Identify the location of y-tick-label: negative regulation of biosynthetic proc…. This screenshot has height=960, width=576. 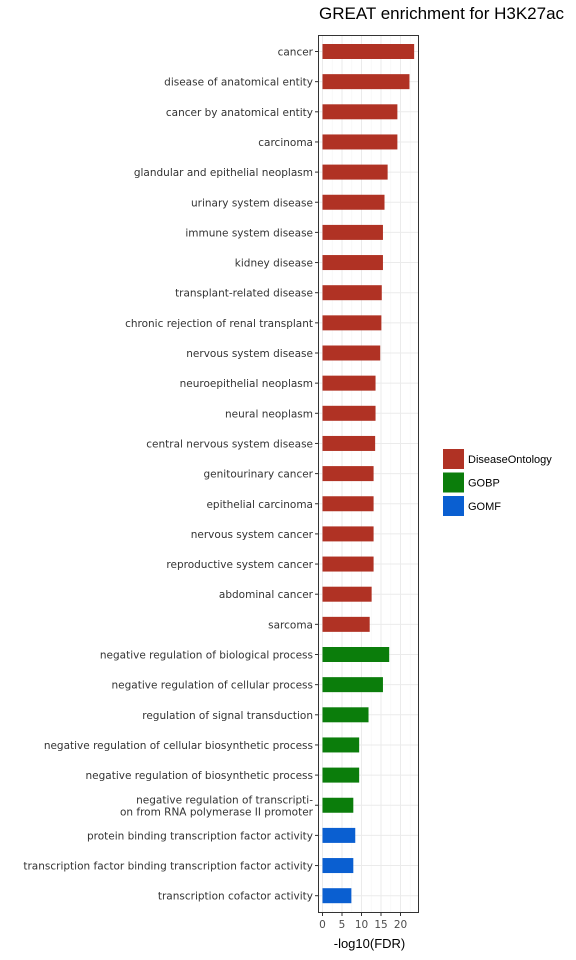
(199, 776).